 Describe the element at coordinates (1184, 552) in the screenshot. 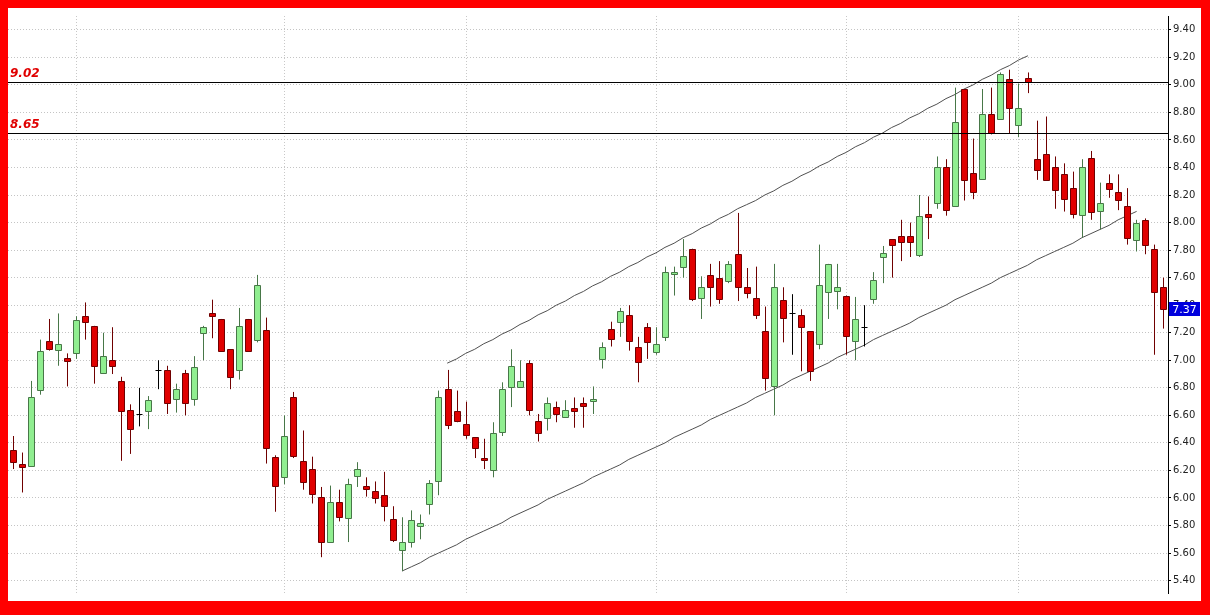

I see `y-tick-label: 5.60` at that location.